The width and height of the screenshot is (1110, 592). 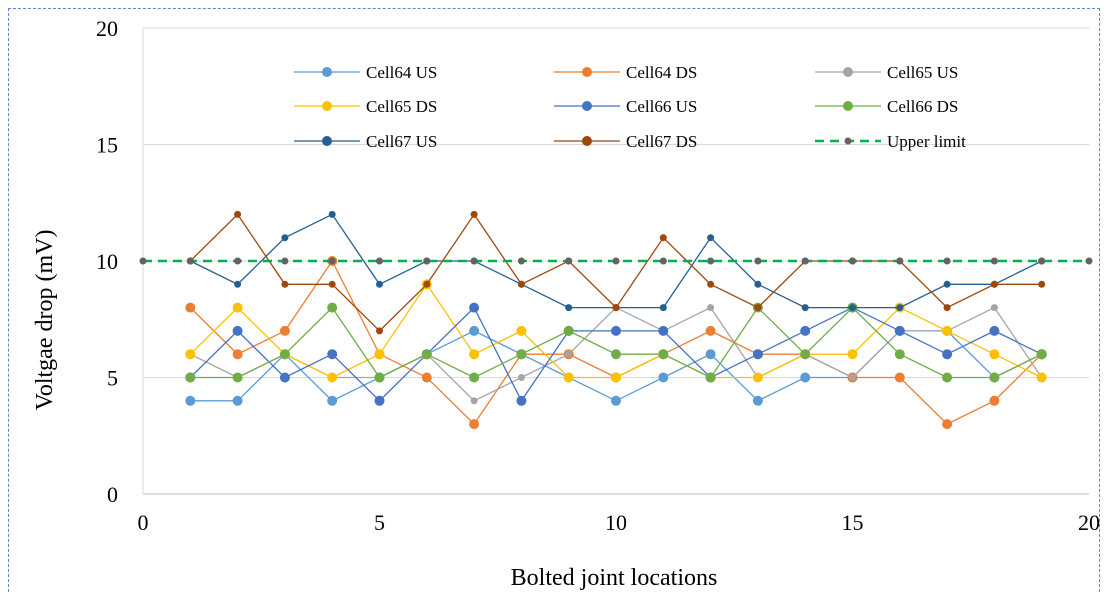 What do you see at coordinates (45, 320) in the screenshot?
I see `y-axis-label: Voltgae drop (mV)` at bounding box center [45, 320].